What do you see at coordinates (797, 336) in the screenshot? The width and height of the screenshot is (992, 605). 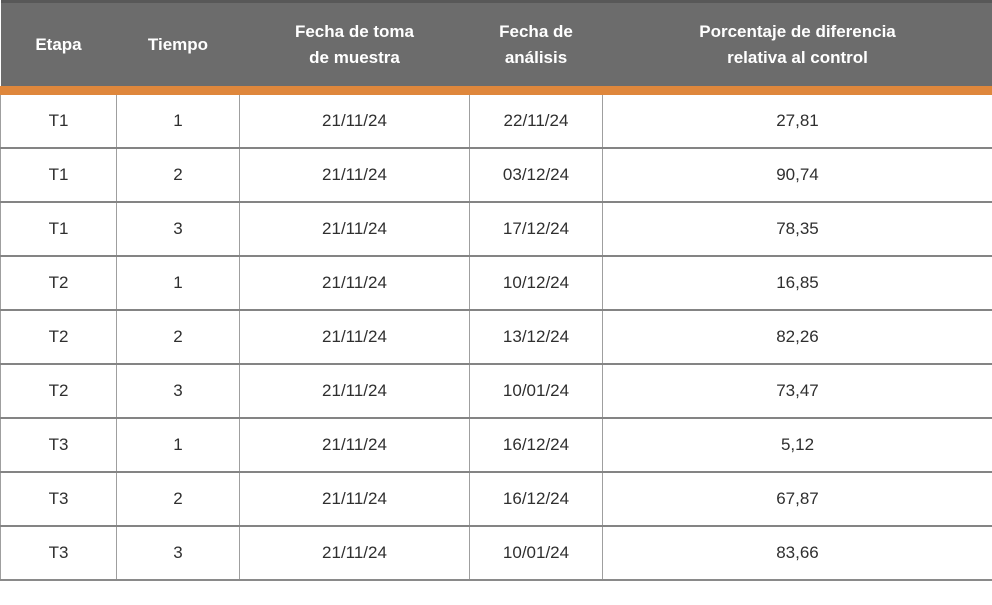 I see `cell-porcentaje: 82,26` at bounding box center [797, 336].